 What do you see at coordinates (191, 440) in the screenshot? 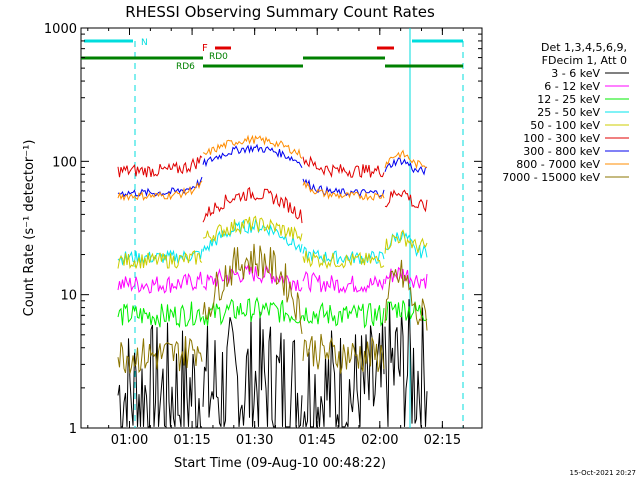
I see `x-tick-label-1: 01:15` at bounding box center [191, 440].